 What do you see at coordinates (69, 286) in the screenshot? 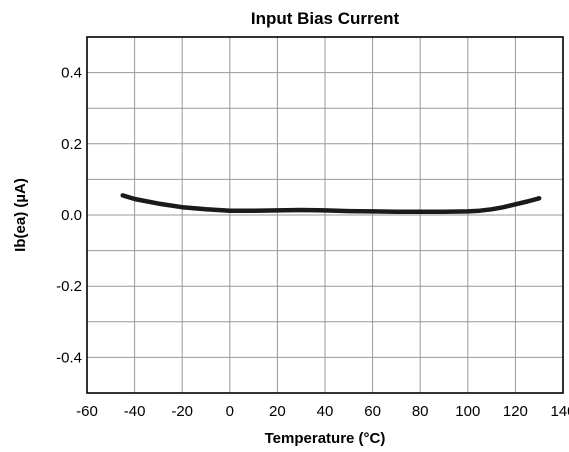
I see `y-tick-label: -0.2` at bounding box center [69, 286].